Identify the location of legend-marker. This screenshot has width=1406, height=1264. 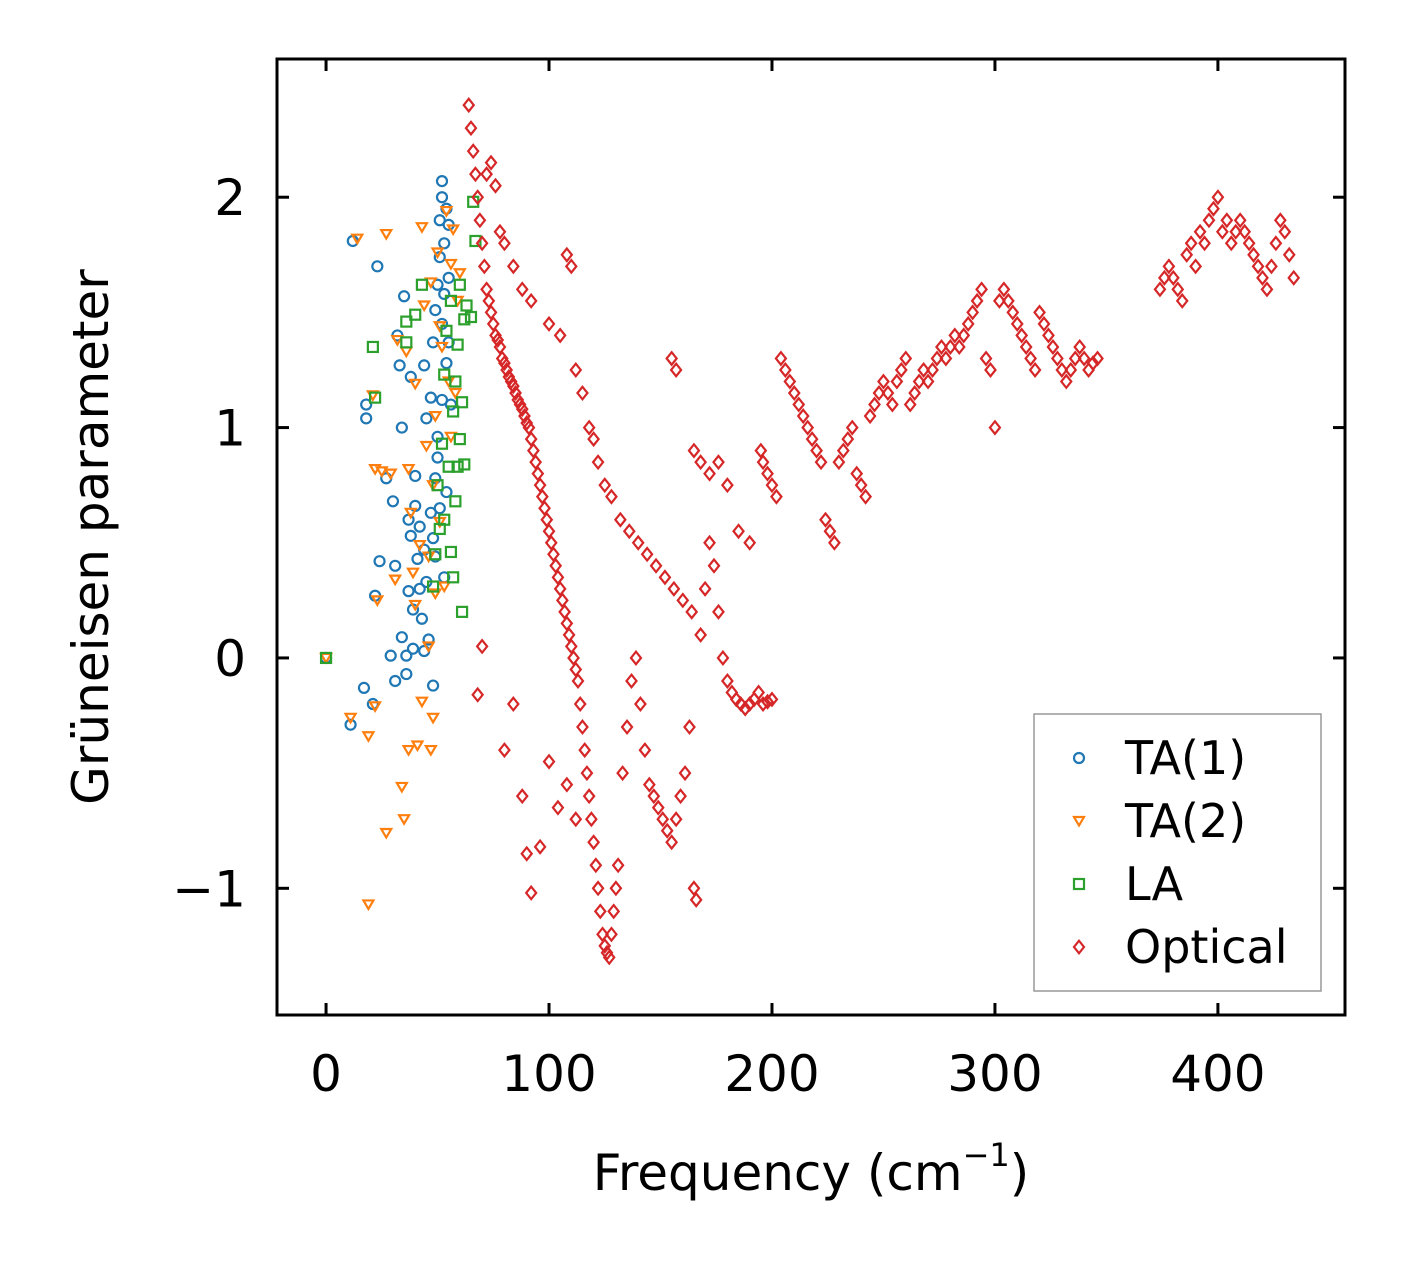
(1079, 947).